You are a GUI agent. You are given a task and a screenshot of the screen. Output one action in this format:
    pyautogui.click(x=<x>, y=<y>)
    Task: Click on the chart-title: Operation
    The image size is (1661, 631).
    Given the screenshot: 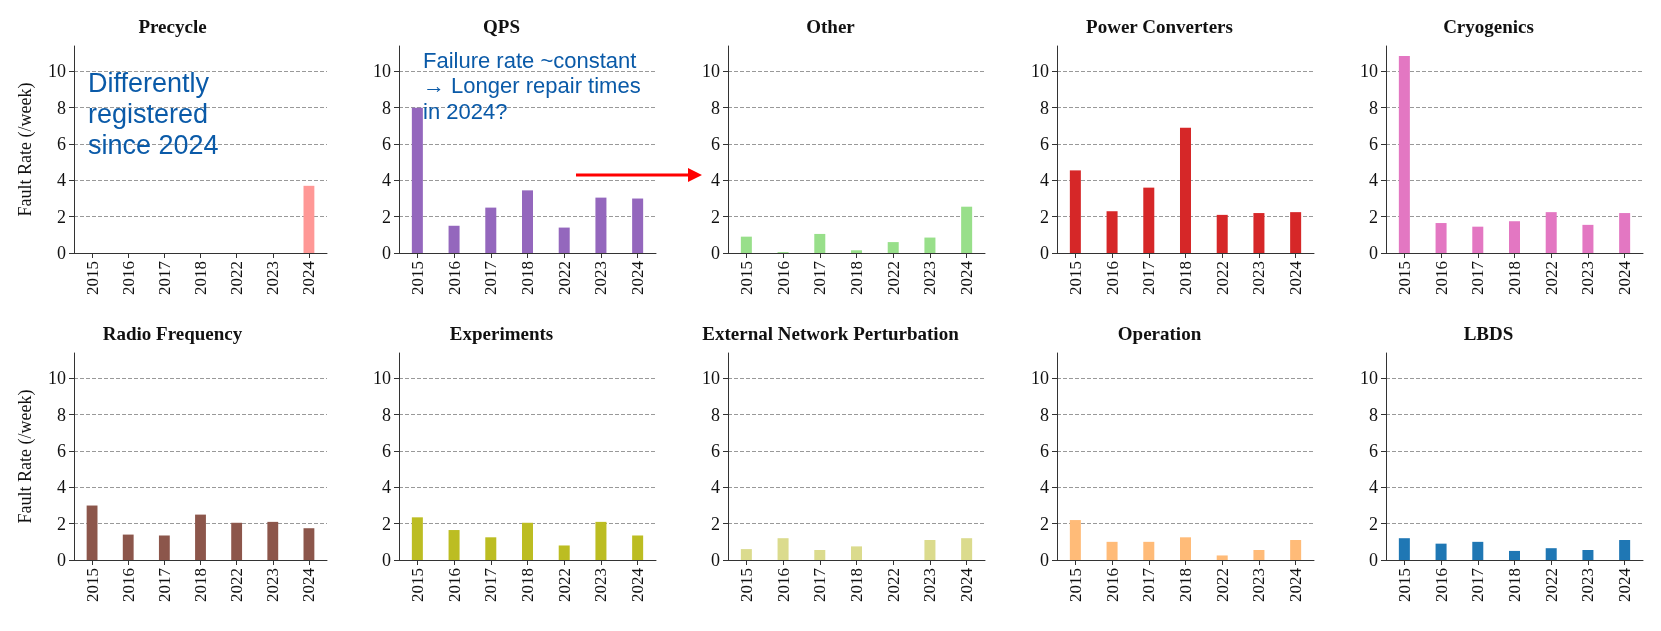 What is the action you would take?
    pyautogui.click(x=1159, y=333)
    